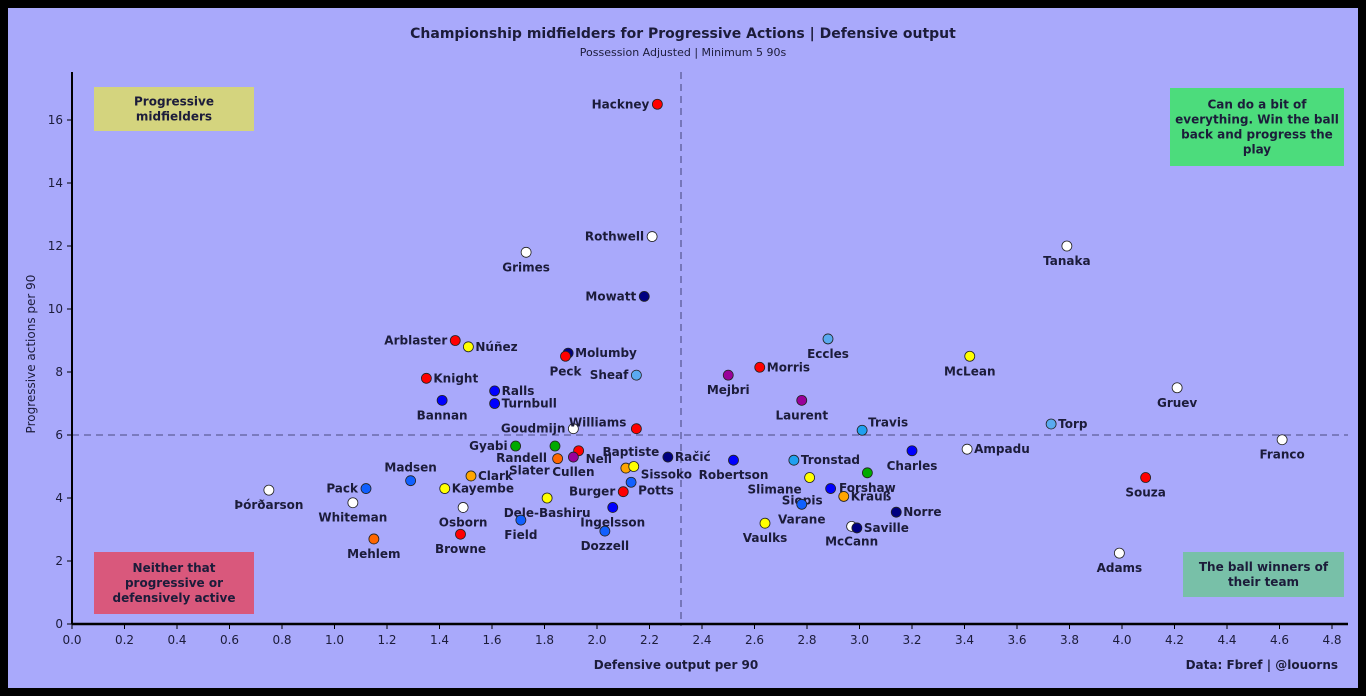 The height and width of the screenshot is (696, 1366). I want to click on x-tick-label: 3.0, so click(859, 640).